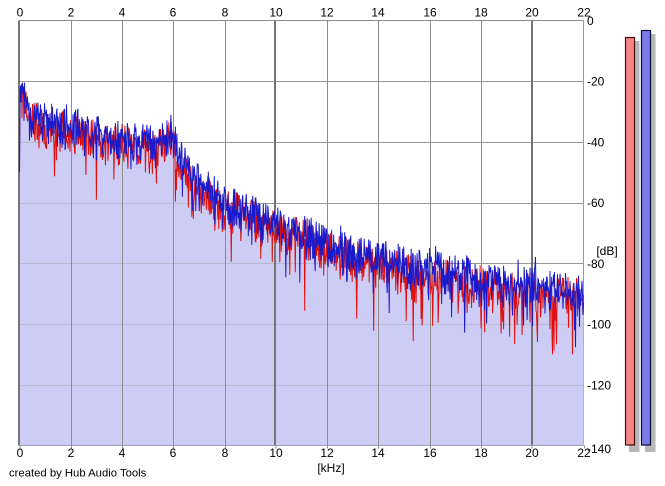  Describe the element at coordinates (330, 468) in the screenshot. I see `svg-text: [kHz]` at that location.